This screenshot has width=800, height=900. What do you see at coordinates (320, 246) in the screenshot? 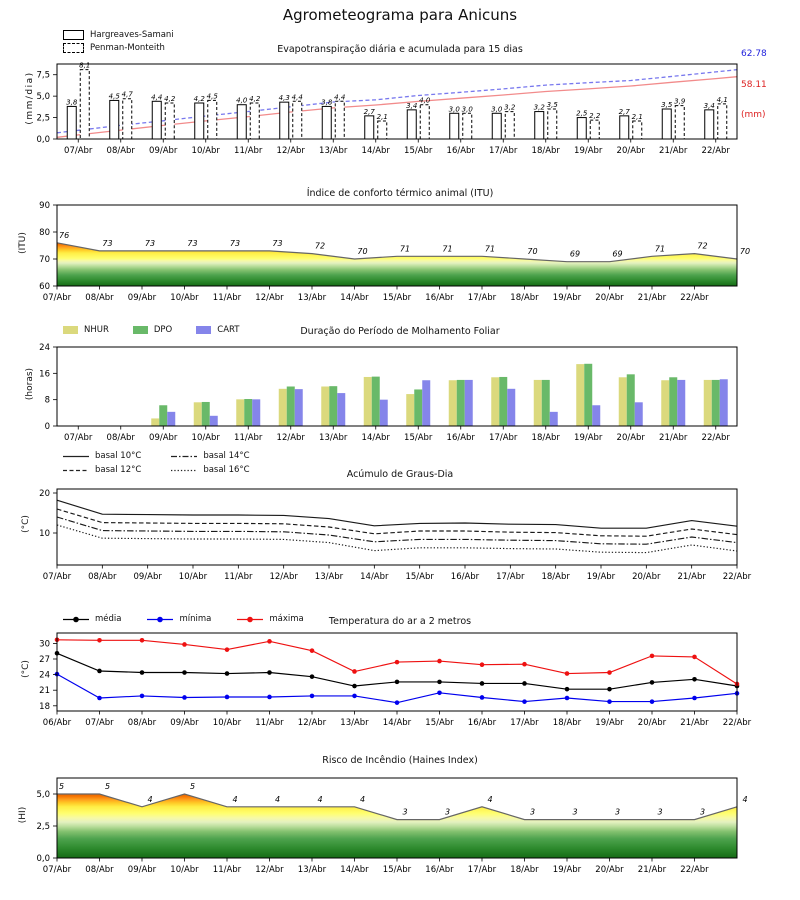
I see `svg-text: 72` at bounding box center [320, 246].